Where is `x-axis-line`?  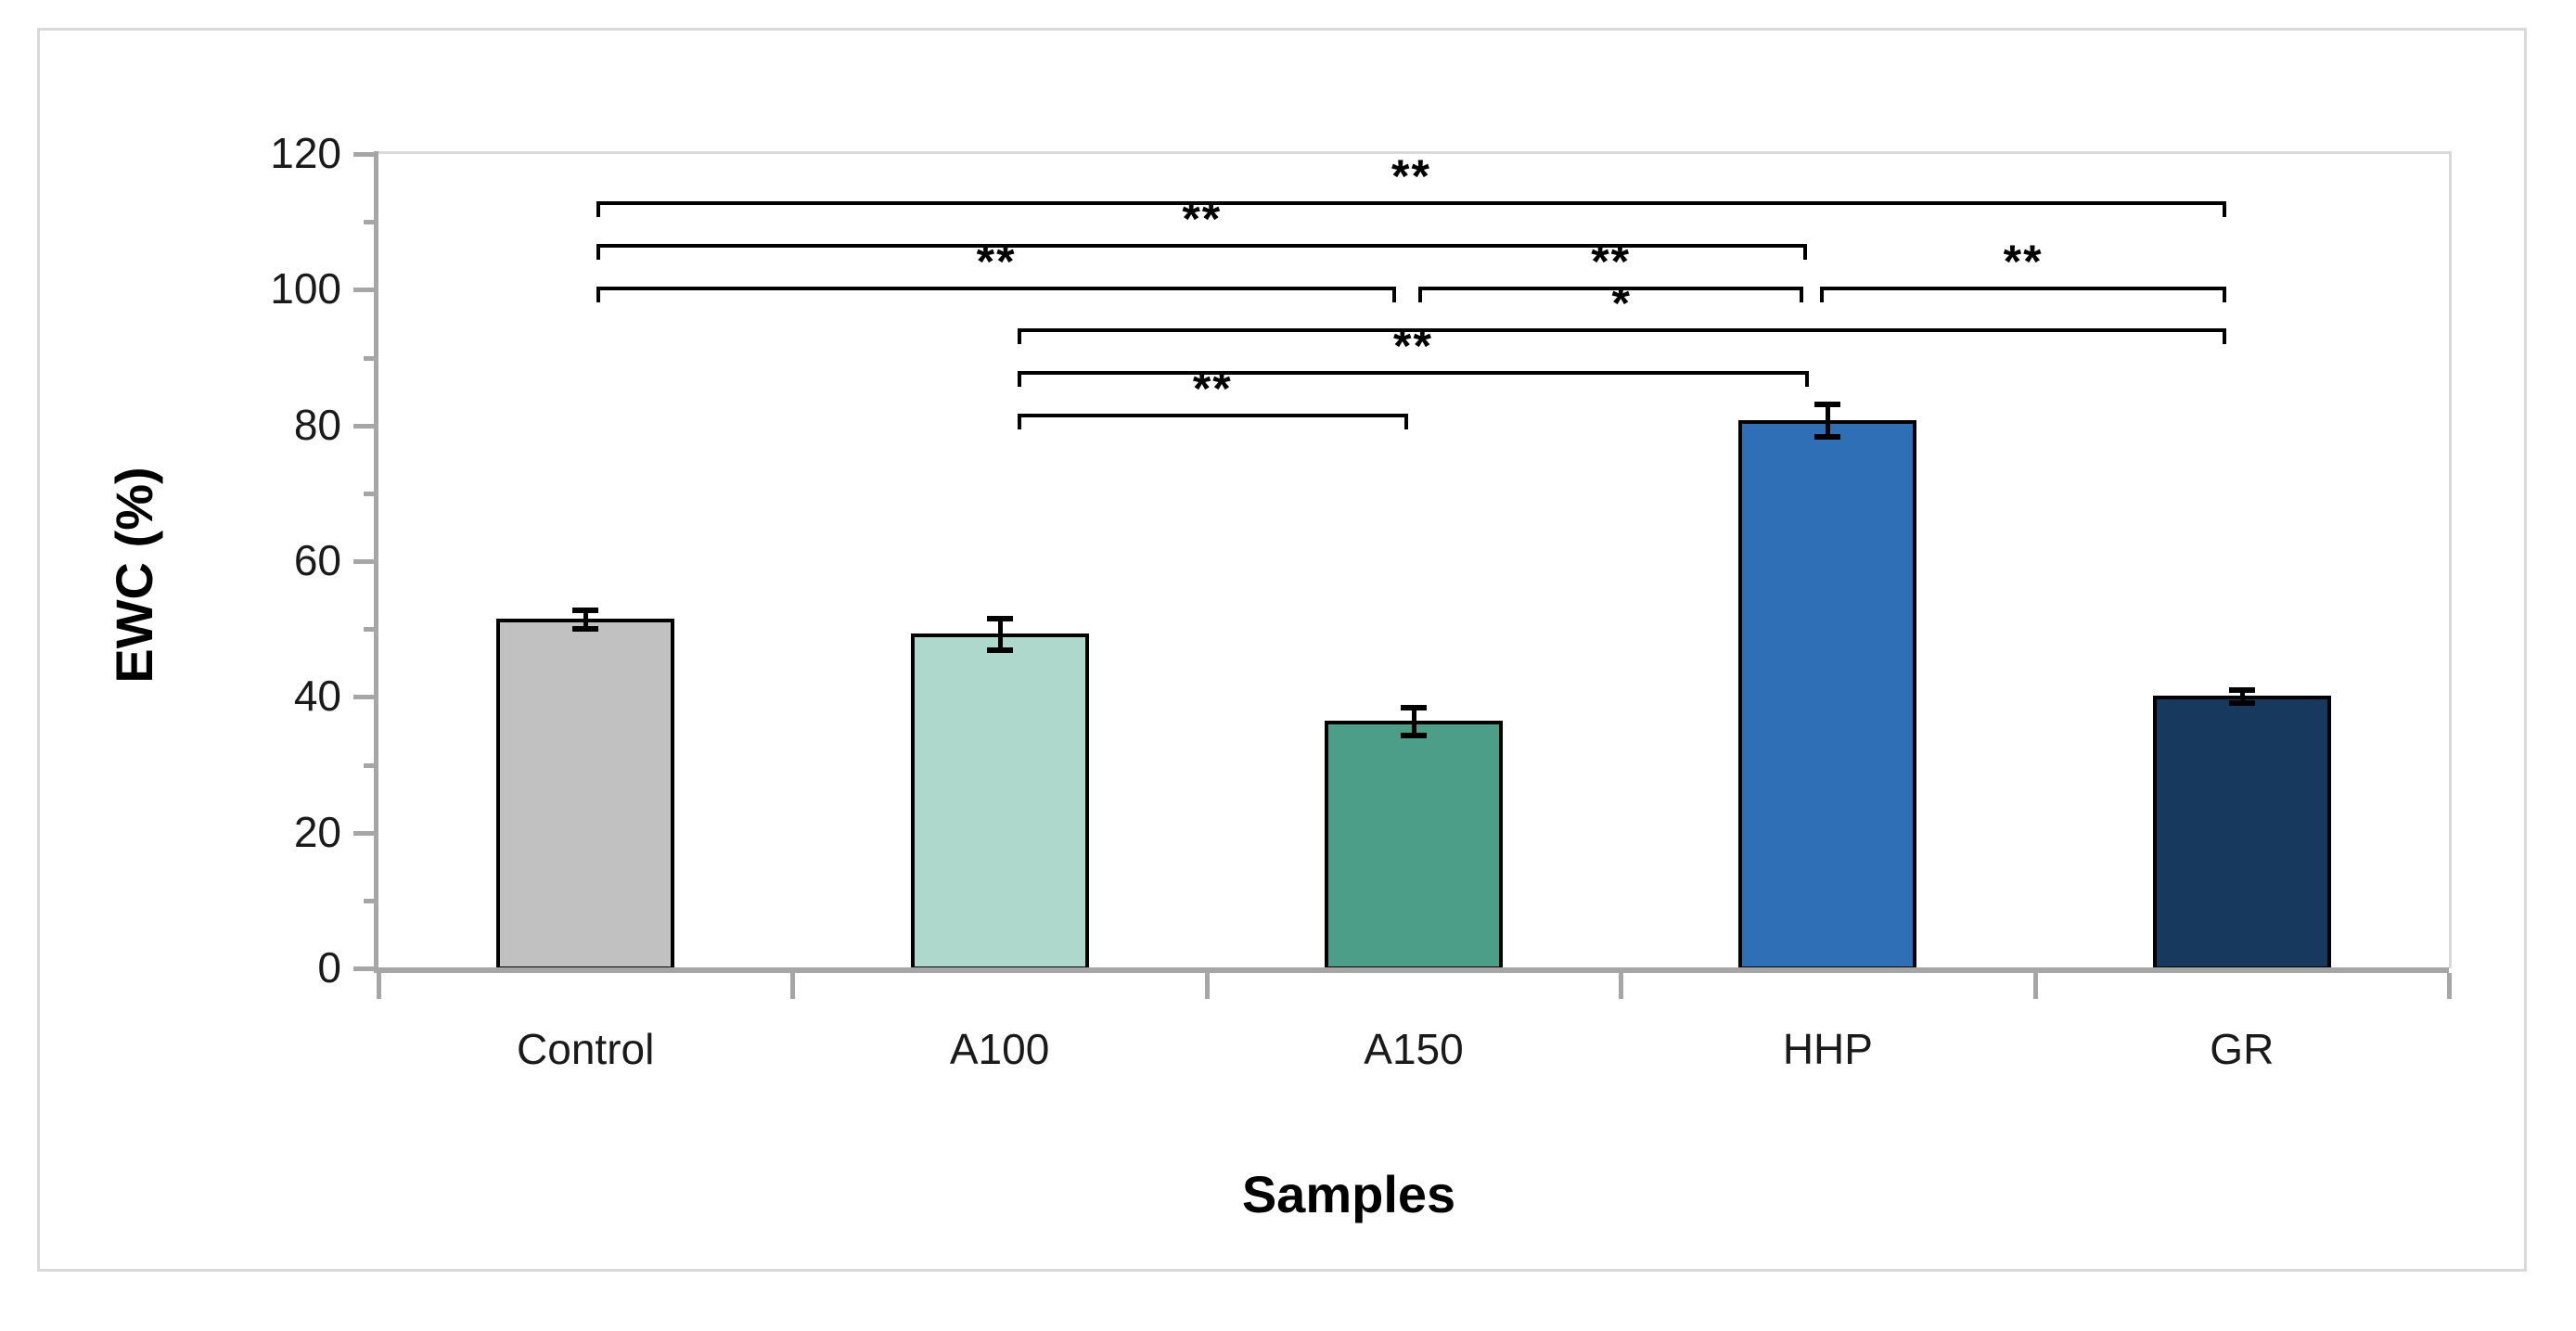 x-axis-line is located at coordinates (1411, 970).